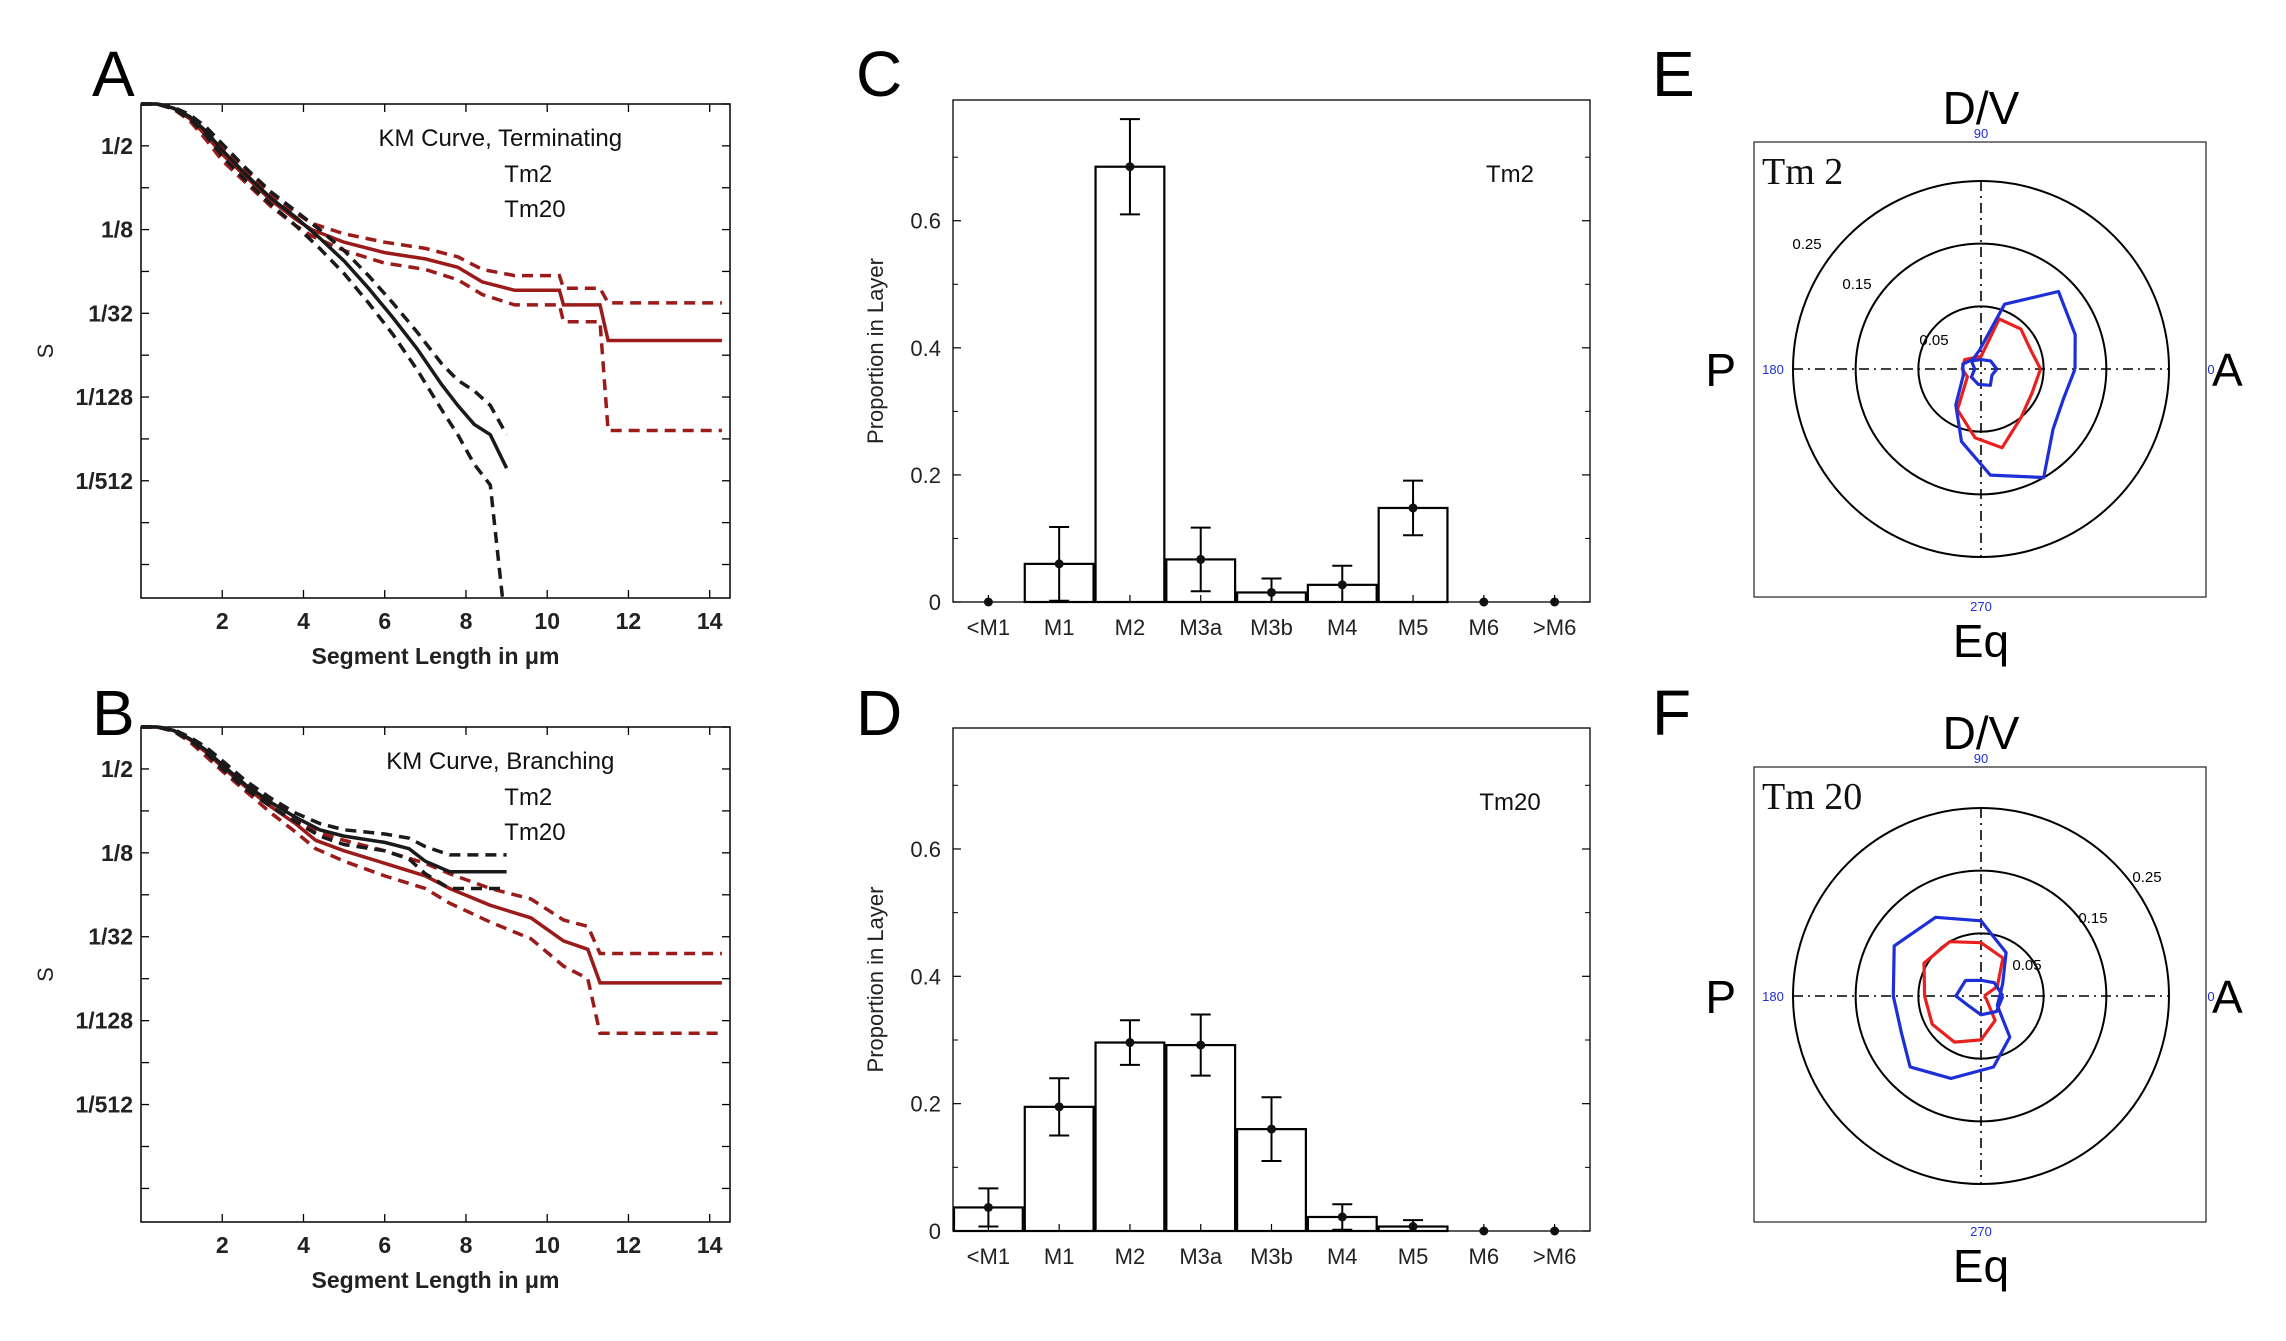 This screenshot has height=1341, width=2286. Describe the element at coordinates (629, 621) in the screenshot. I see `x-tick-label: 12` at that location.